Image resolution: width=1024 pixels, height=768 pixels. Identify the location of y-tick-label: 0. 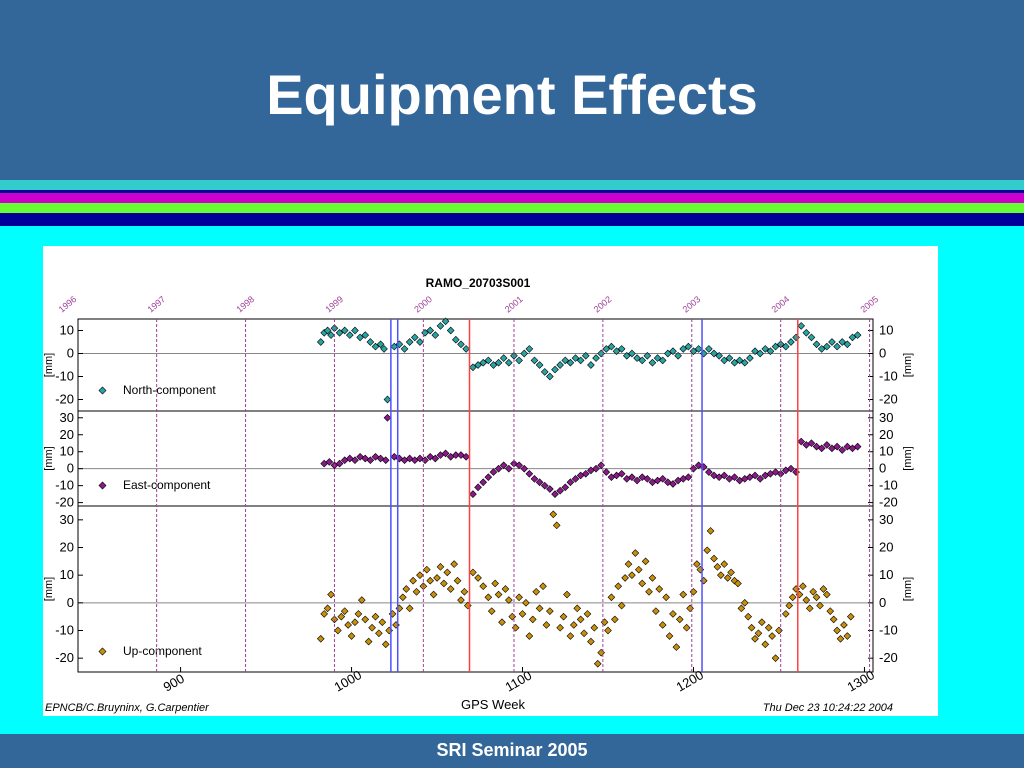
(70, 353).